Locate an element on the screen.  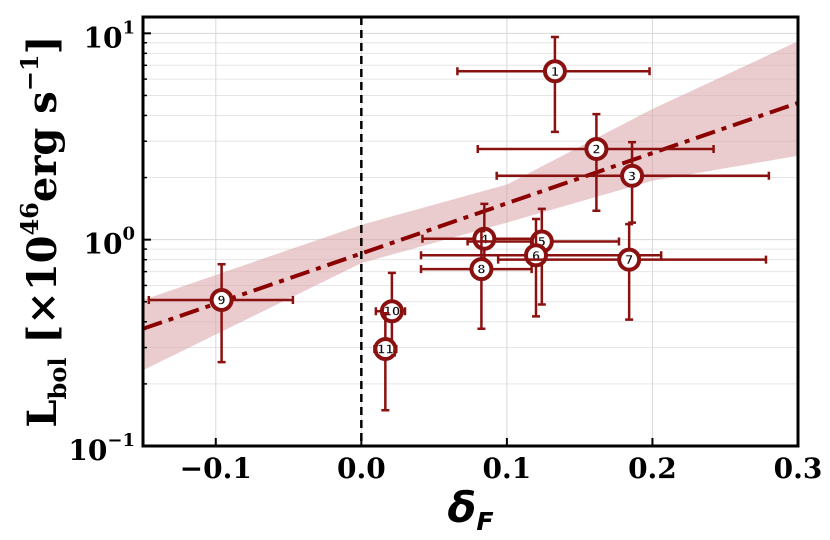
point-label: 6 is located at coordinates (536, 256).